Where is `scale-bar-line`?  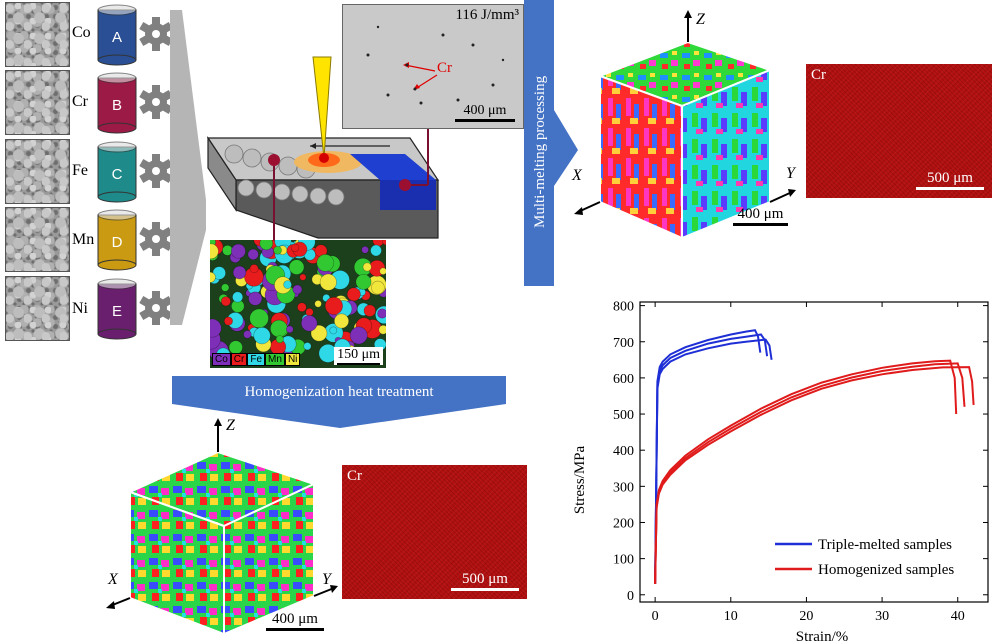 scale-bar-line is located at coordinates (485, 120).